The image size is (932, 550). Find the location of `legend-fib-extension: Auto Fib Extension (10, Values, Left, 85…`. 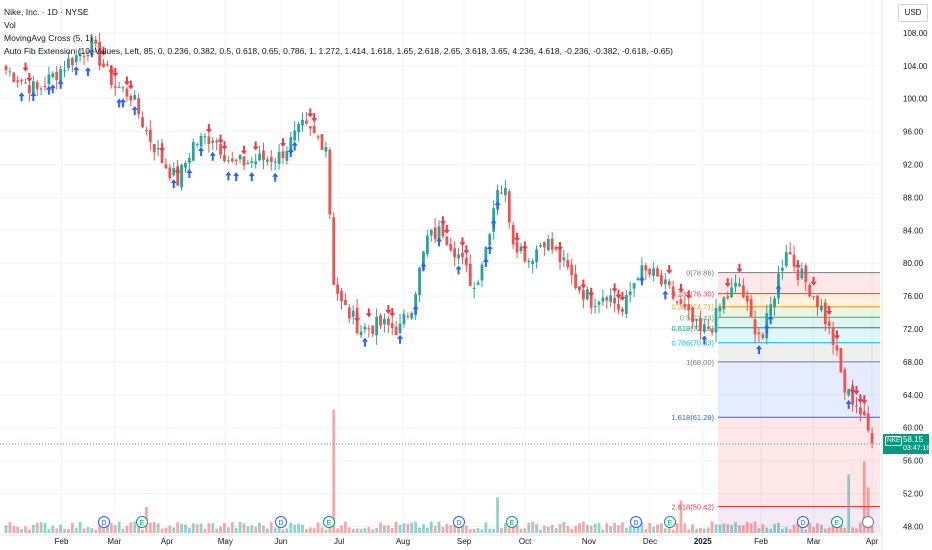

legend-fib-extension: Auto Fib Extension (10, Values, Left, 85… is located at coordinates (338, 51).